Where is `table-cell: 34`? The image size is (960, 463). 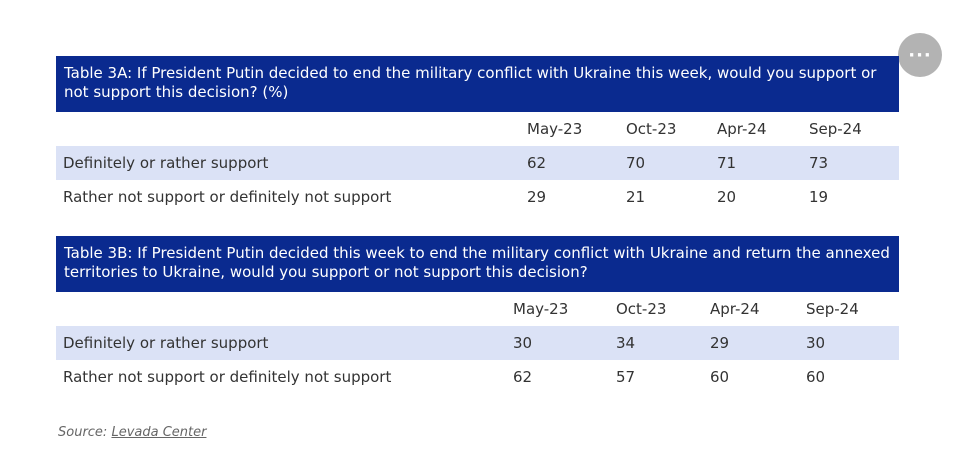
table-cell: 34 is located at coordinates (626, 343).